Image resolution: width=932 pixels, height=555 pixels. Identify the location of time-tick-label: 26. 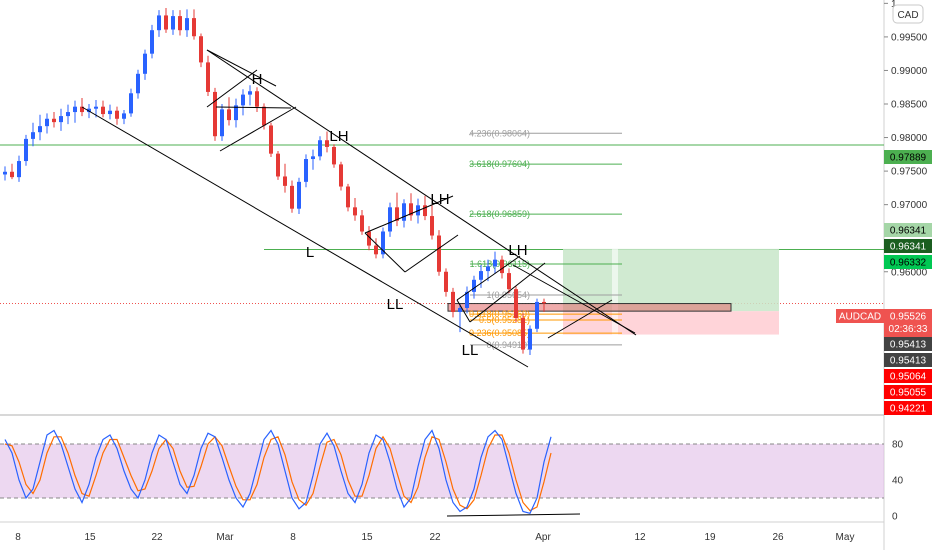
(778, 537).